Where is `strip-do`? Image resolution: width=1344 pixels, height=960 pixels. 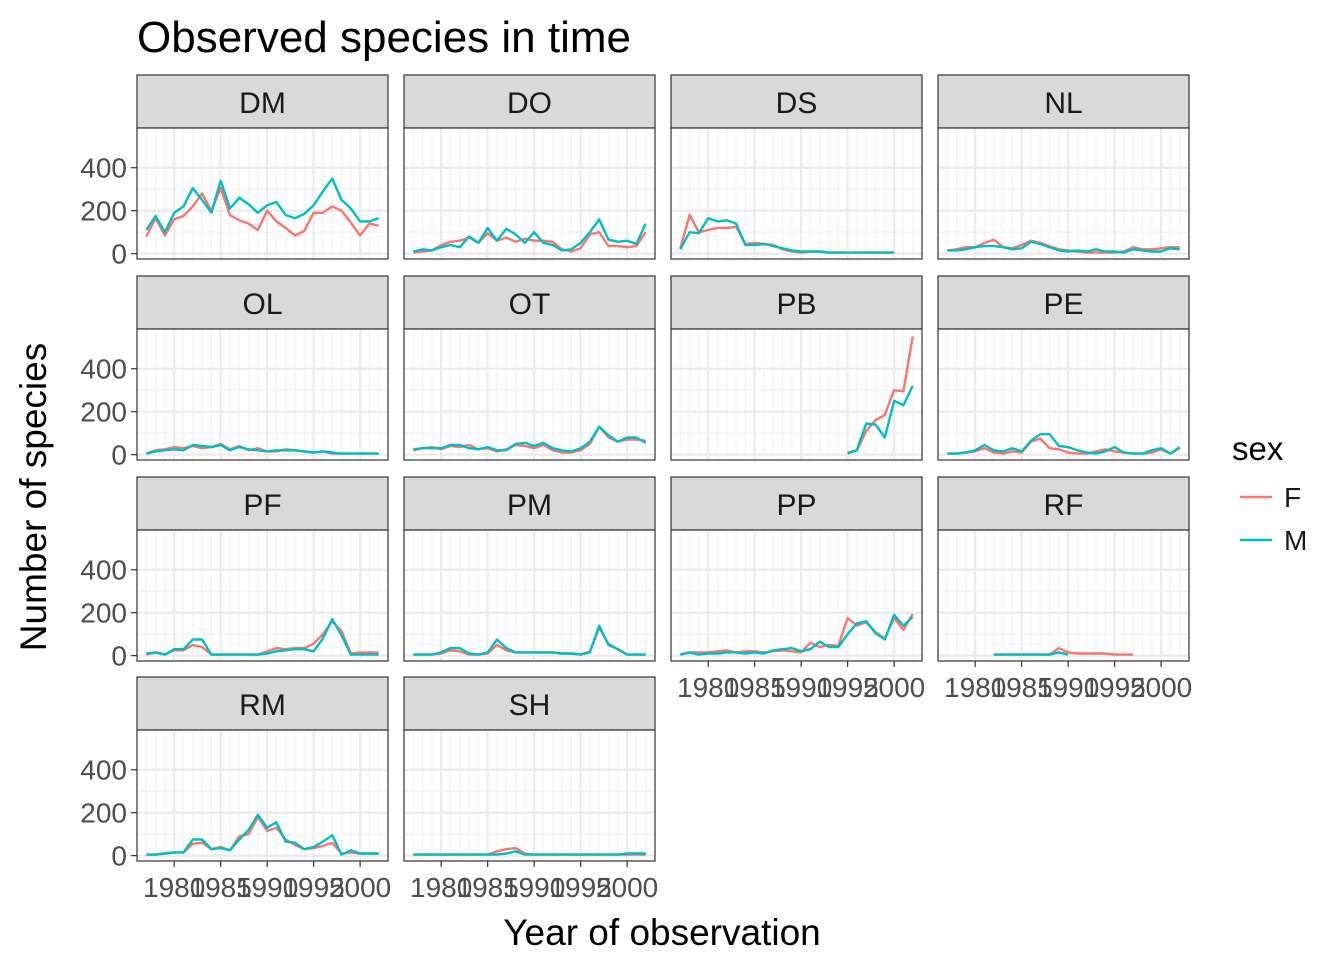
strip-do is located at coordinates (529, 101).